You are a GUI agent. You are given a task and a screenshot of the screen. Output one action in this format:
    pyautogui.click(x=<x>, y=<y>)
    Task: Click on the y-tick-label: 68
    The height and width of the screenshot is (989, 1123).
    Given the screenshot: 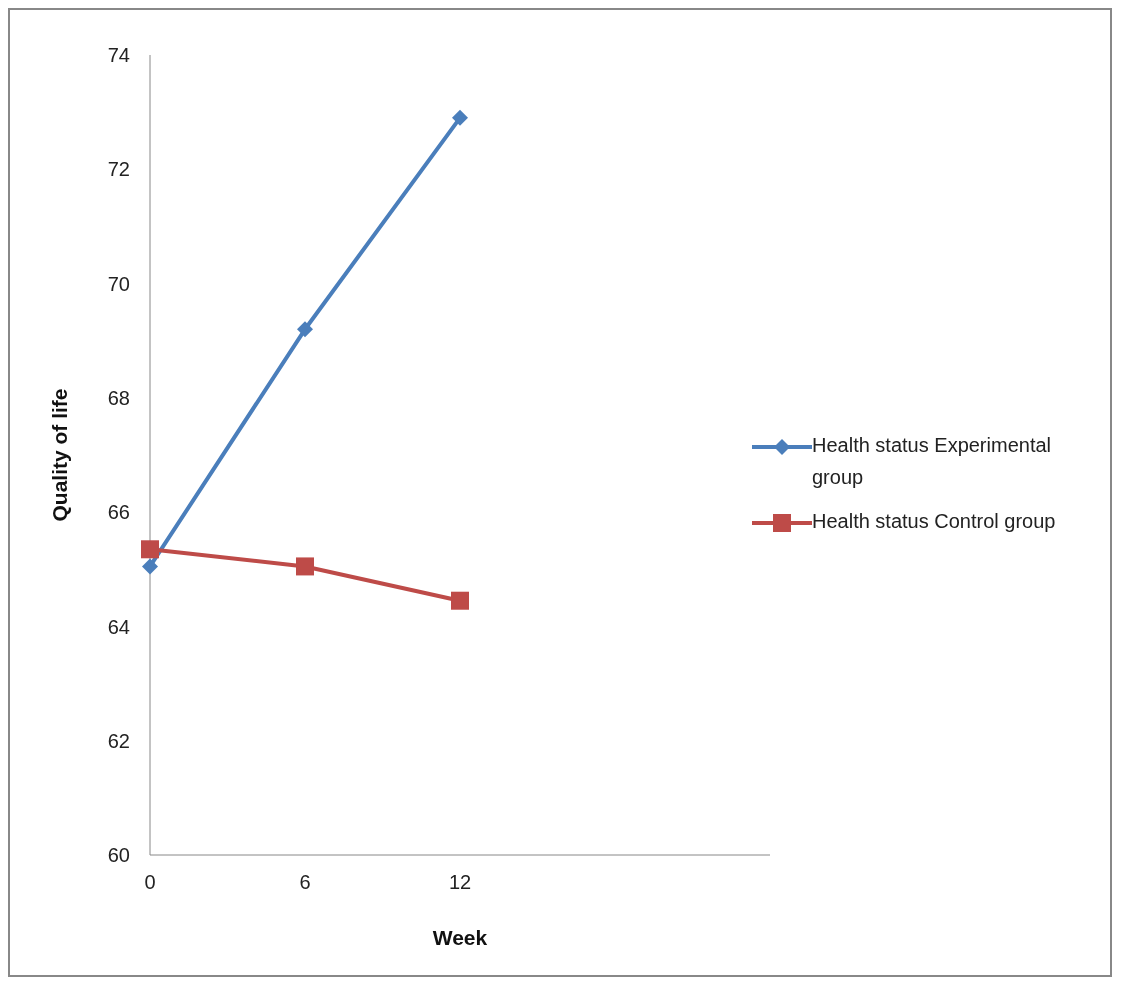 What is the action you would take?
    pyautogui.click(x=118, y=397)
    